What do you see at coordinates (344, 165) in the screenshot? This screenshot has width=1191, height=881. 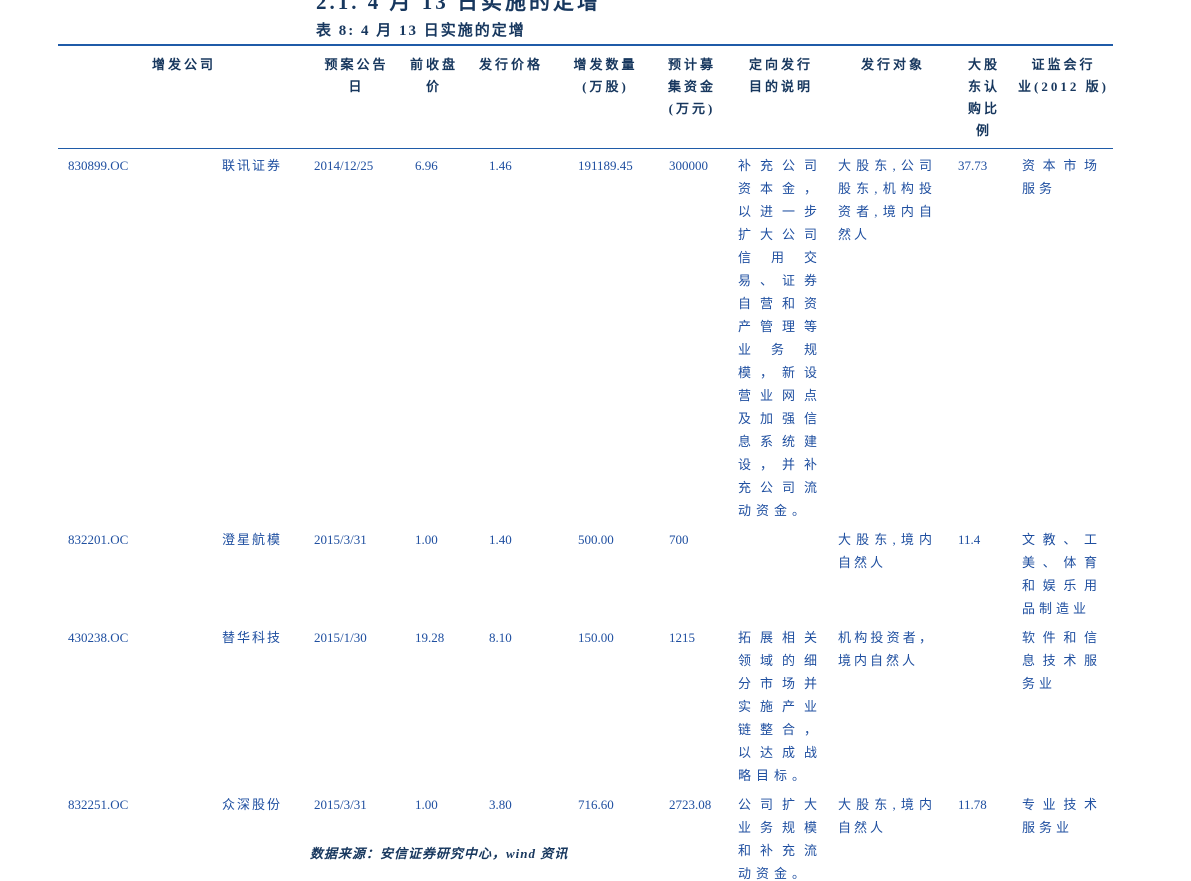 I see `cell-announce-date: 2014/12/25` at bounding box center [344, 165].